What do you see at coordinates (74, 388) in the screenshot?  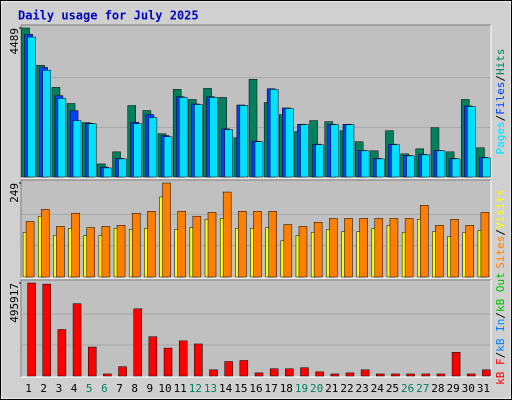 I see `x-tick-label: 4` at bounding box center [74, 388].